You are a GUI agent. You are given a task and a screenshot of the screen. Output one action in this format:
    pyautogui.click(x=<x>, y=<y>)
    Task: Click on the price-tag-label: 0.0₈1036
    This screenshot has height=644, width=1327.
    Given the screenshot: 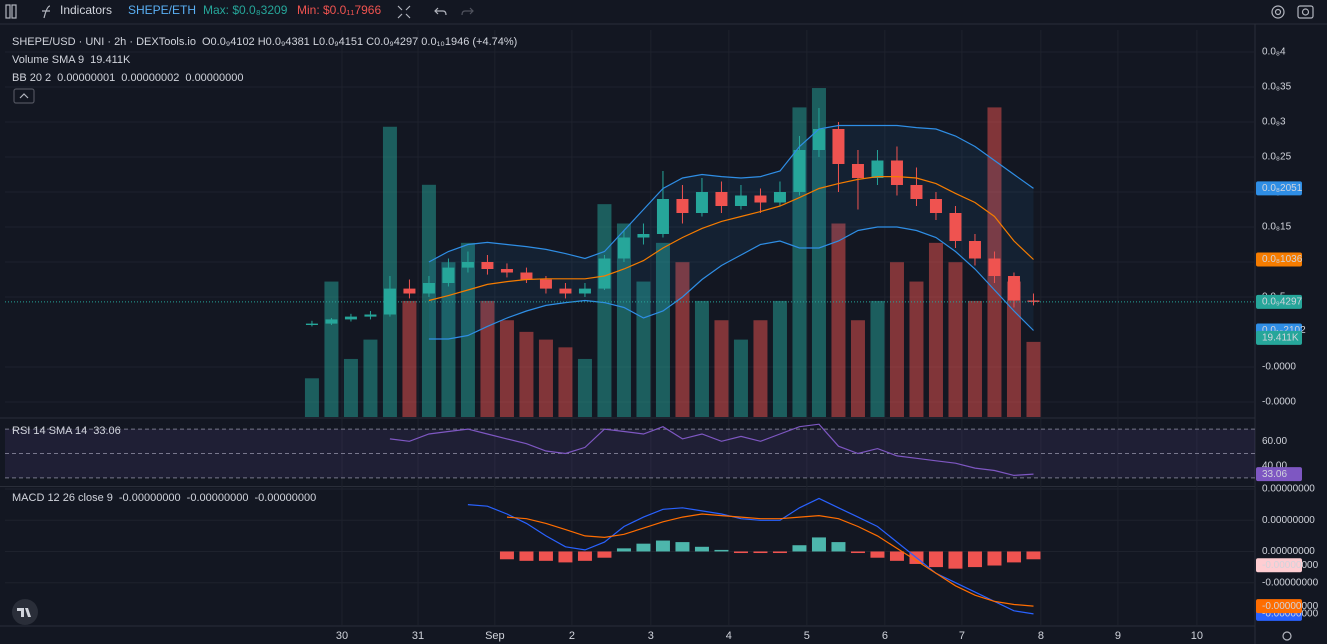 What is the action you would take?
    pyautogui.click(x=1282, y=259)
    